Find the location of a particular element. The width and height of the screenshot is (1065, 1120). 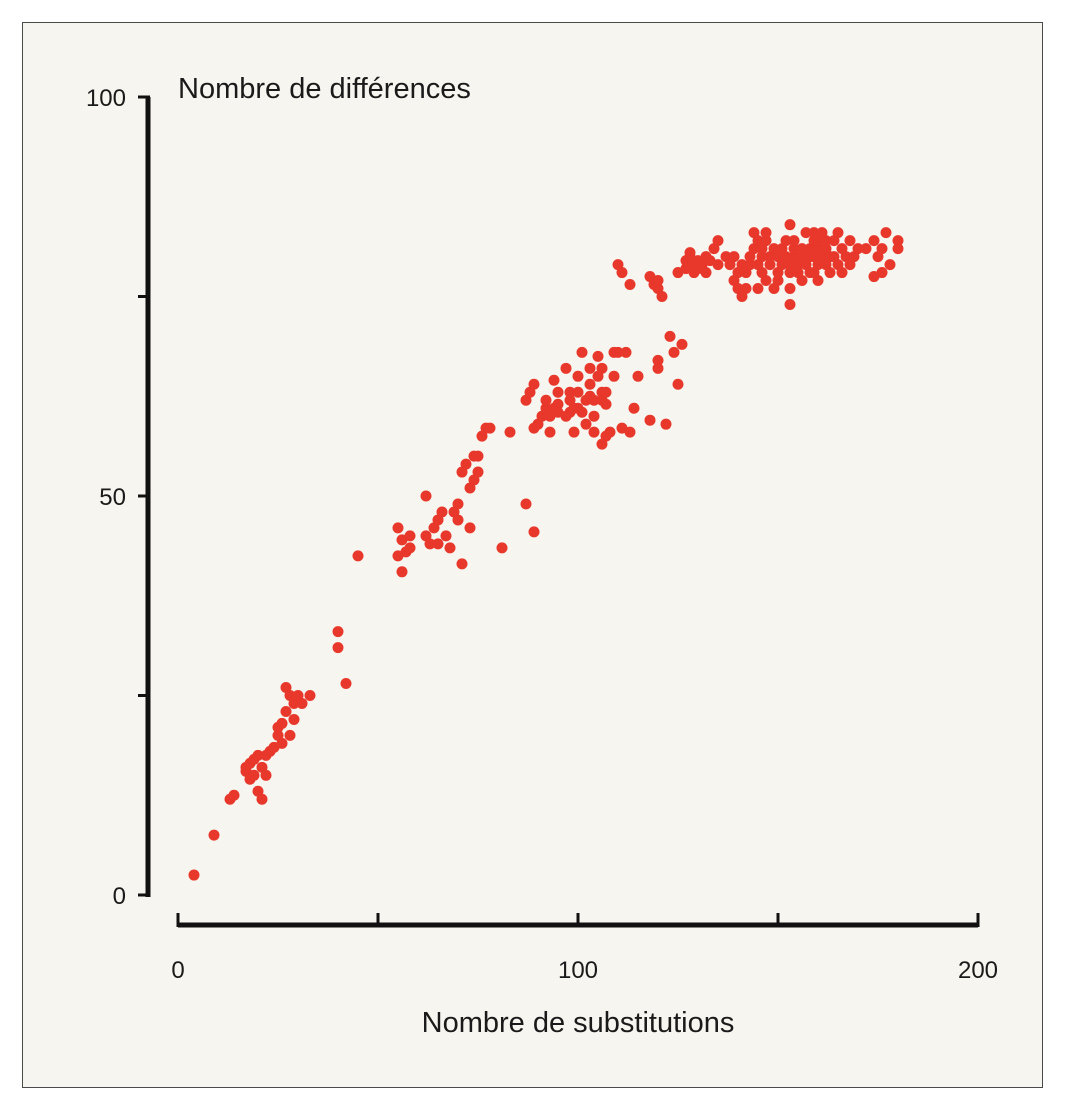

y-tick-label: 0 is located at coordinates (119, 896).